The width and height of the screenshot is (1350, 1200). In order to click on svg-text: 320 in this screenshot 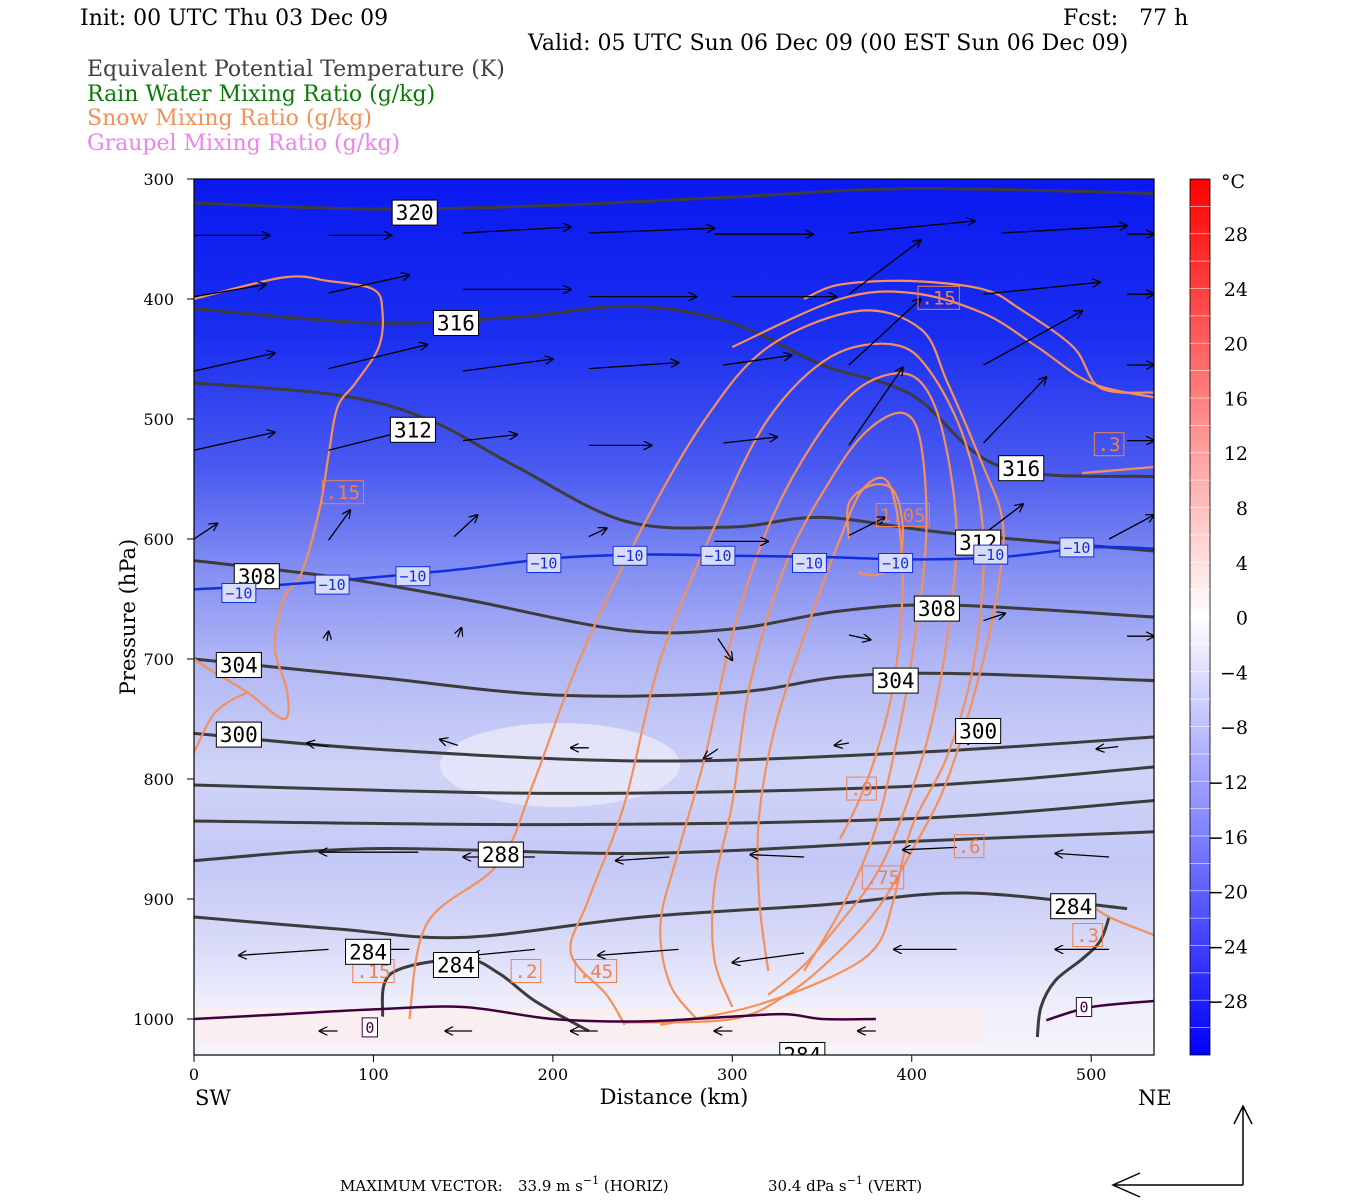, I will do `click(415, 213)`.